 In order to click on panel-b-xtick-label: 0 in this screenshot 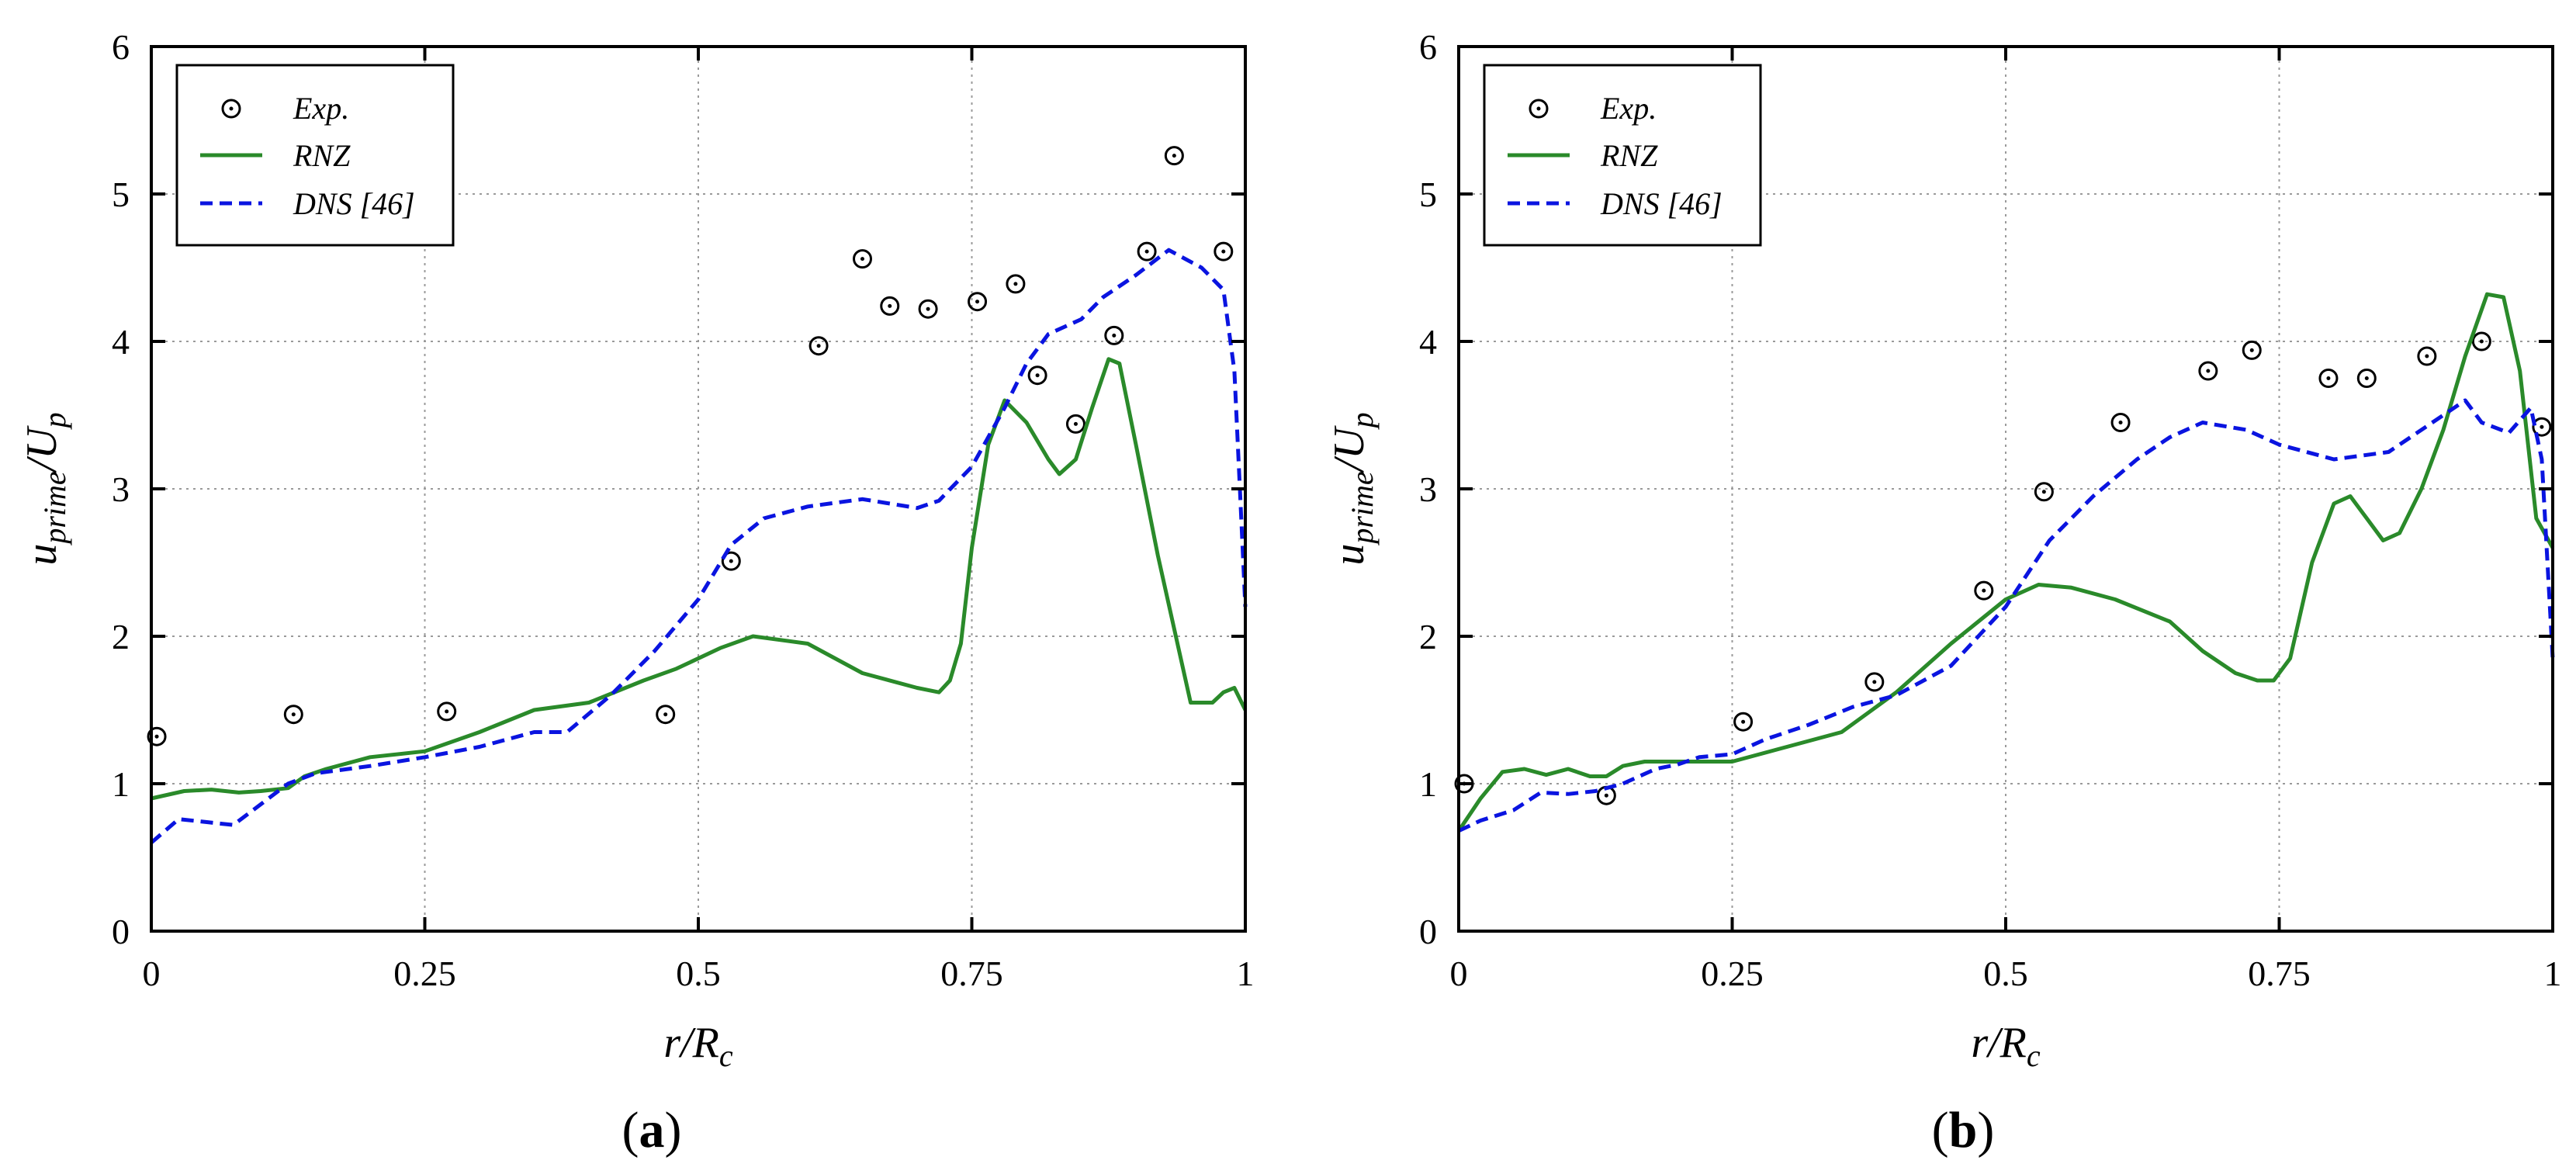, I will do `click(1459, 974)`.